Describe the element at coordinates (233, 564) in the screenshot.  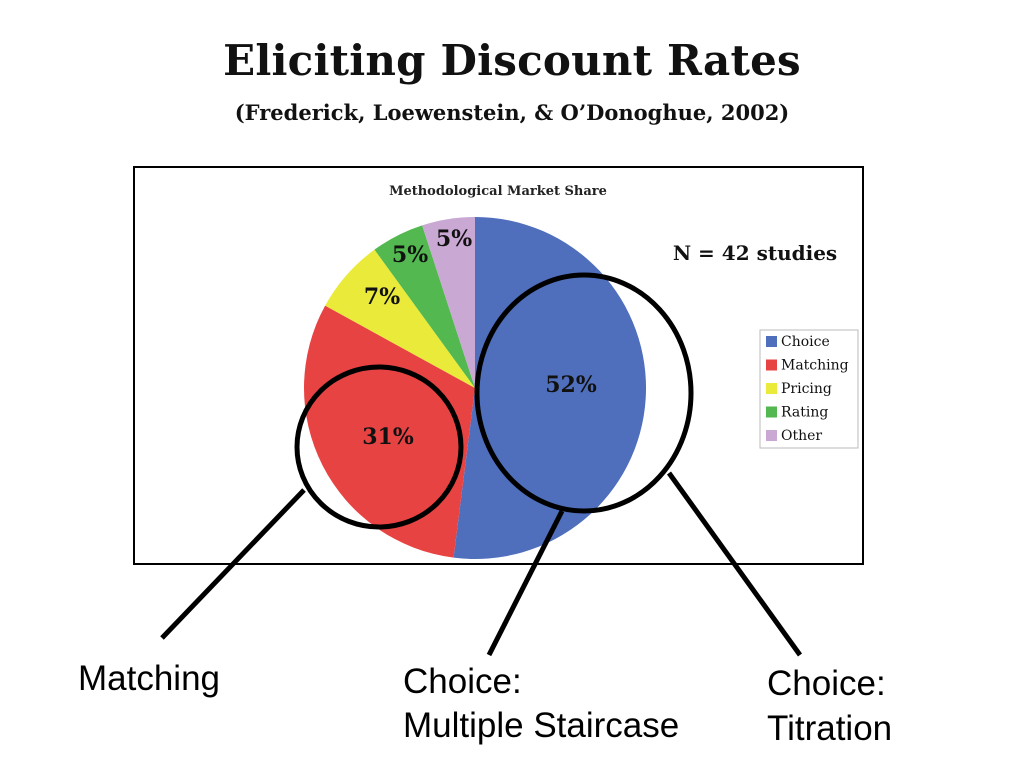
I see `matching-leader-line` at that location.